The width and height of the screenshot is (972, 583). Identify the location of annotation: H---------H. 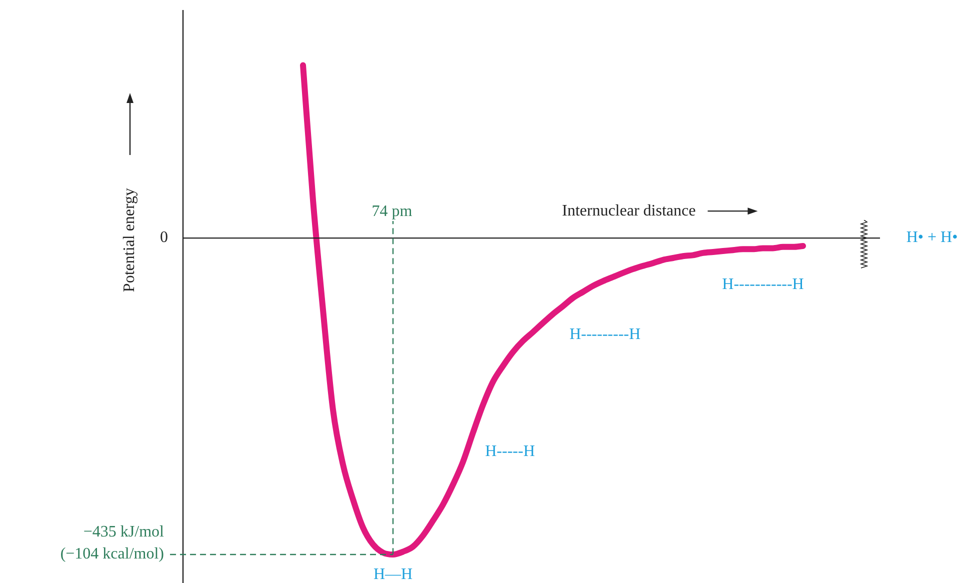
(605, 335).